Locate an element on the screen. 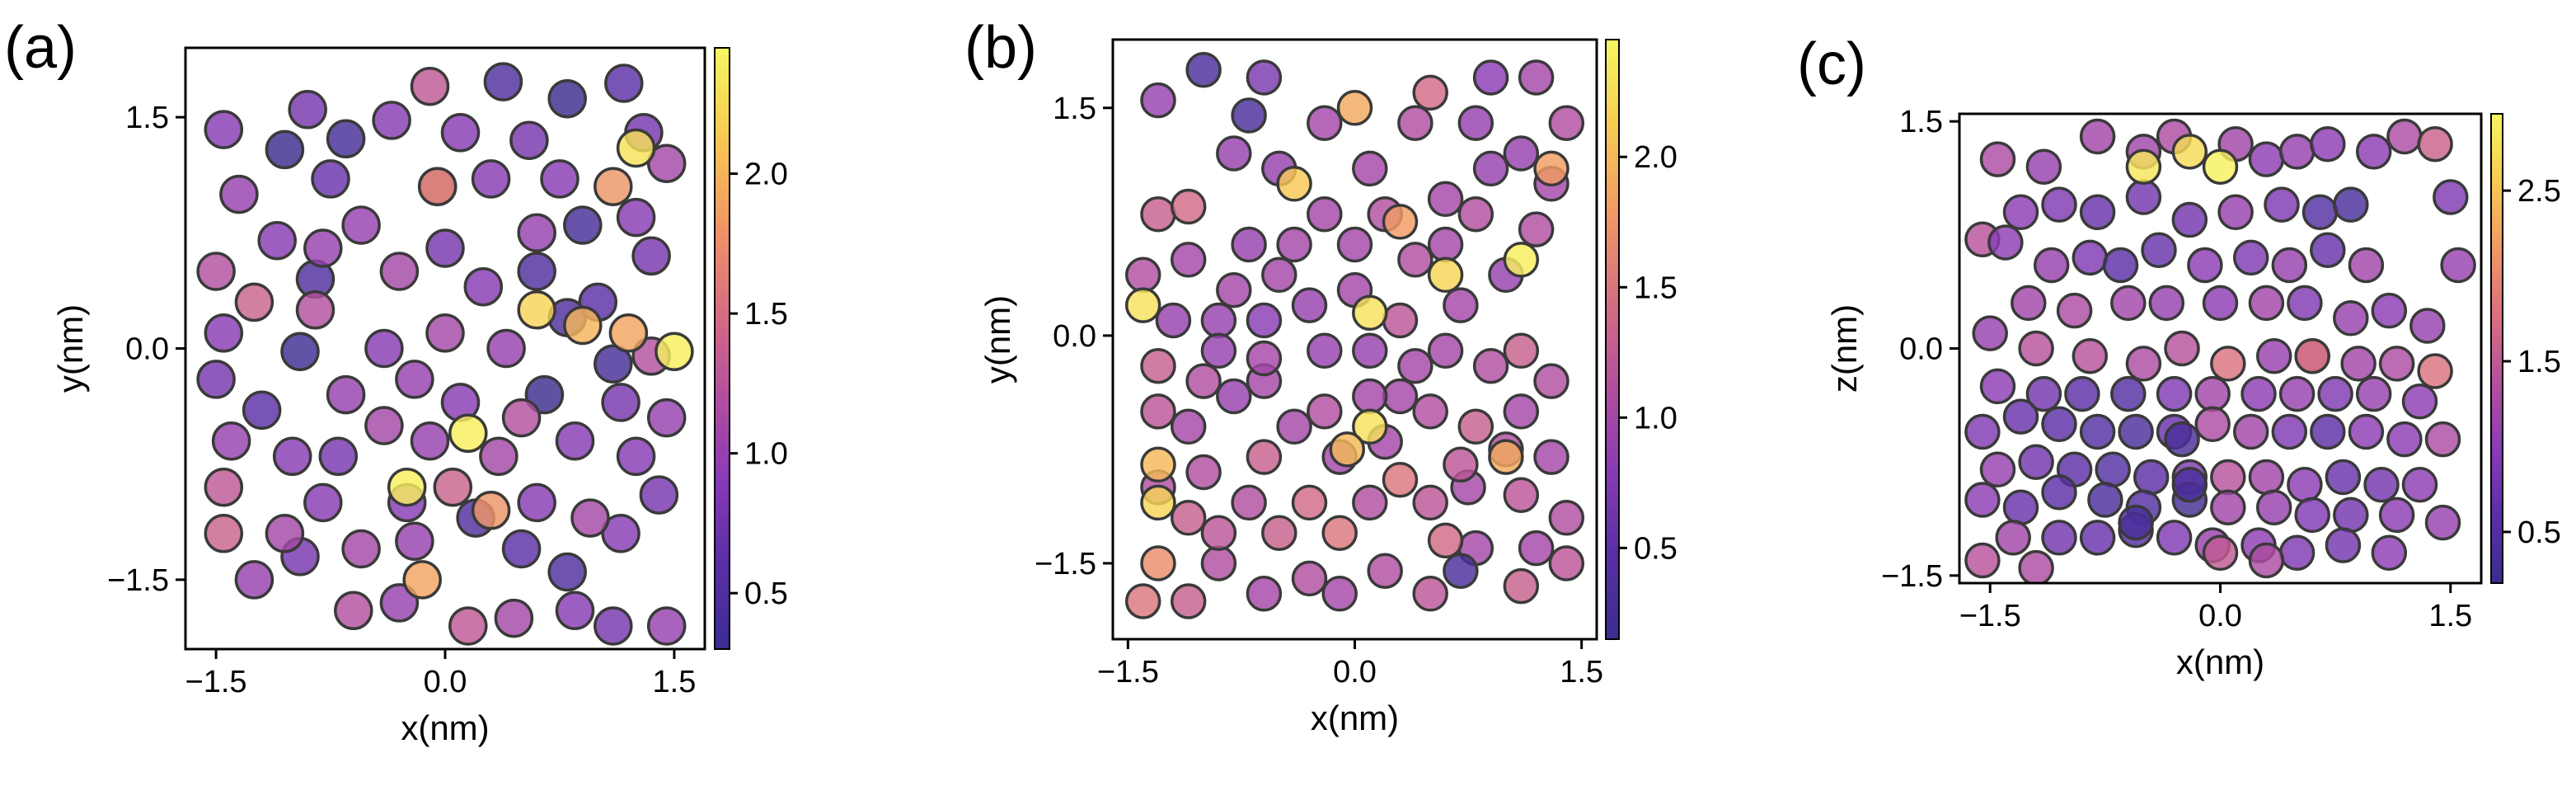 The image size is (2576, 786). y-tick-label-b-0: −1.5 is located at coordinates (1065, 564).